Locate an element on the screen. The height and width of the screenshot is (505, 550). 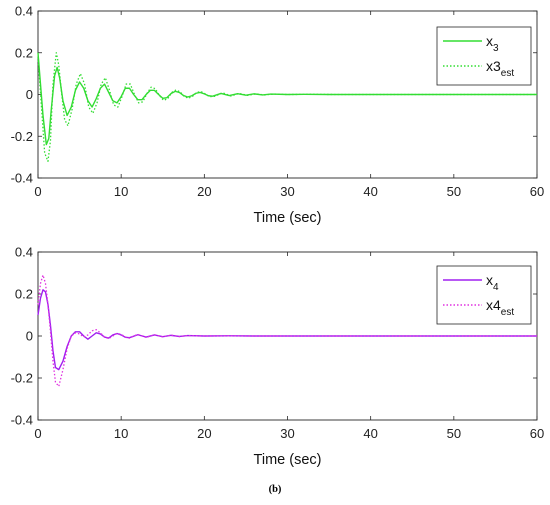
legend-label-x3est: x3est is located at coordinates (500, 68).